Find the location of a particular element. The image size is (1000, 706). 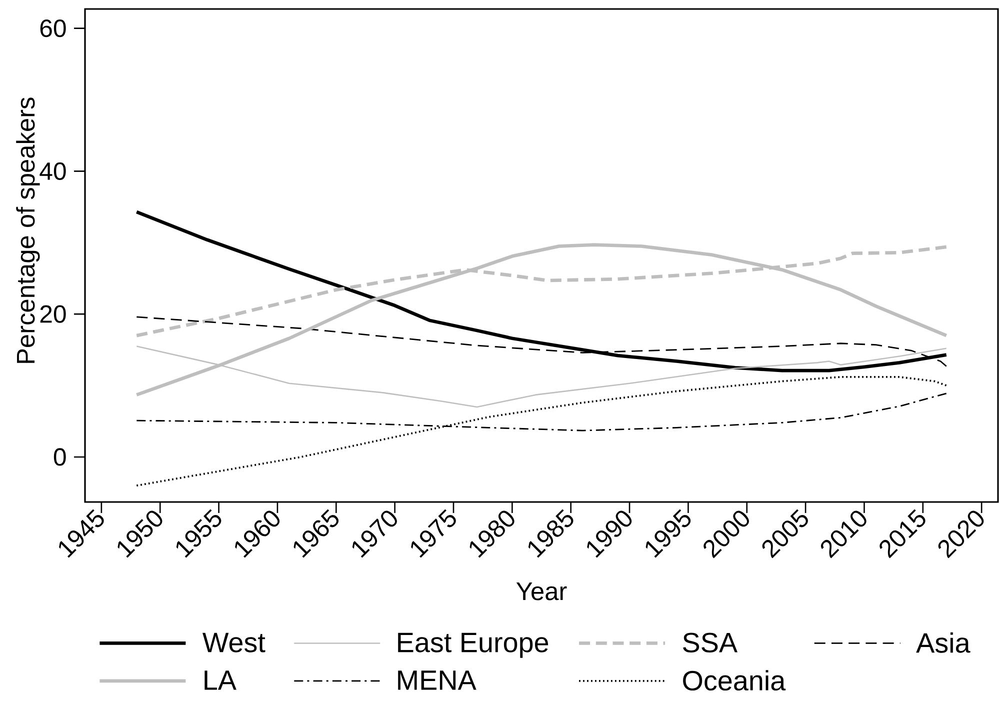

legend-label: Oceania is located at coordinates (734, 680).